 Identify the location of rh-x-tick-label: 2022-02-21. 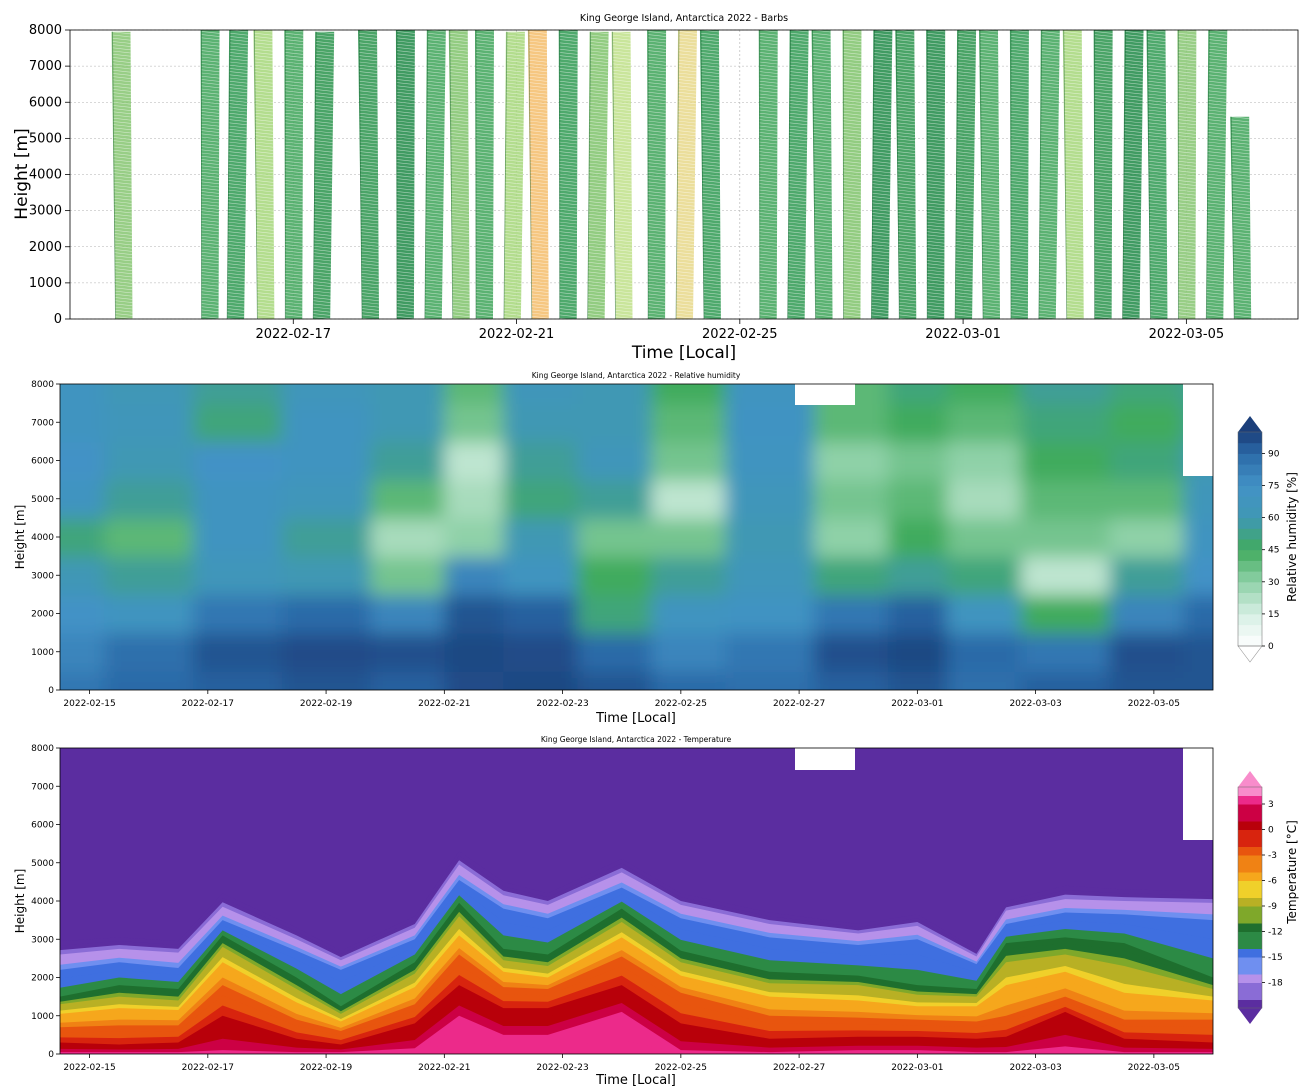
(444, 704).